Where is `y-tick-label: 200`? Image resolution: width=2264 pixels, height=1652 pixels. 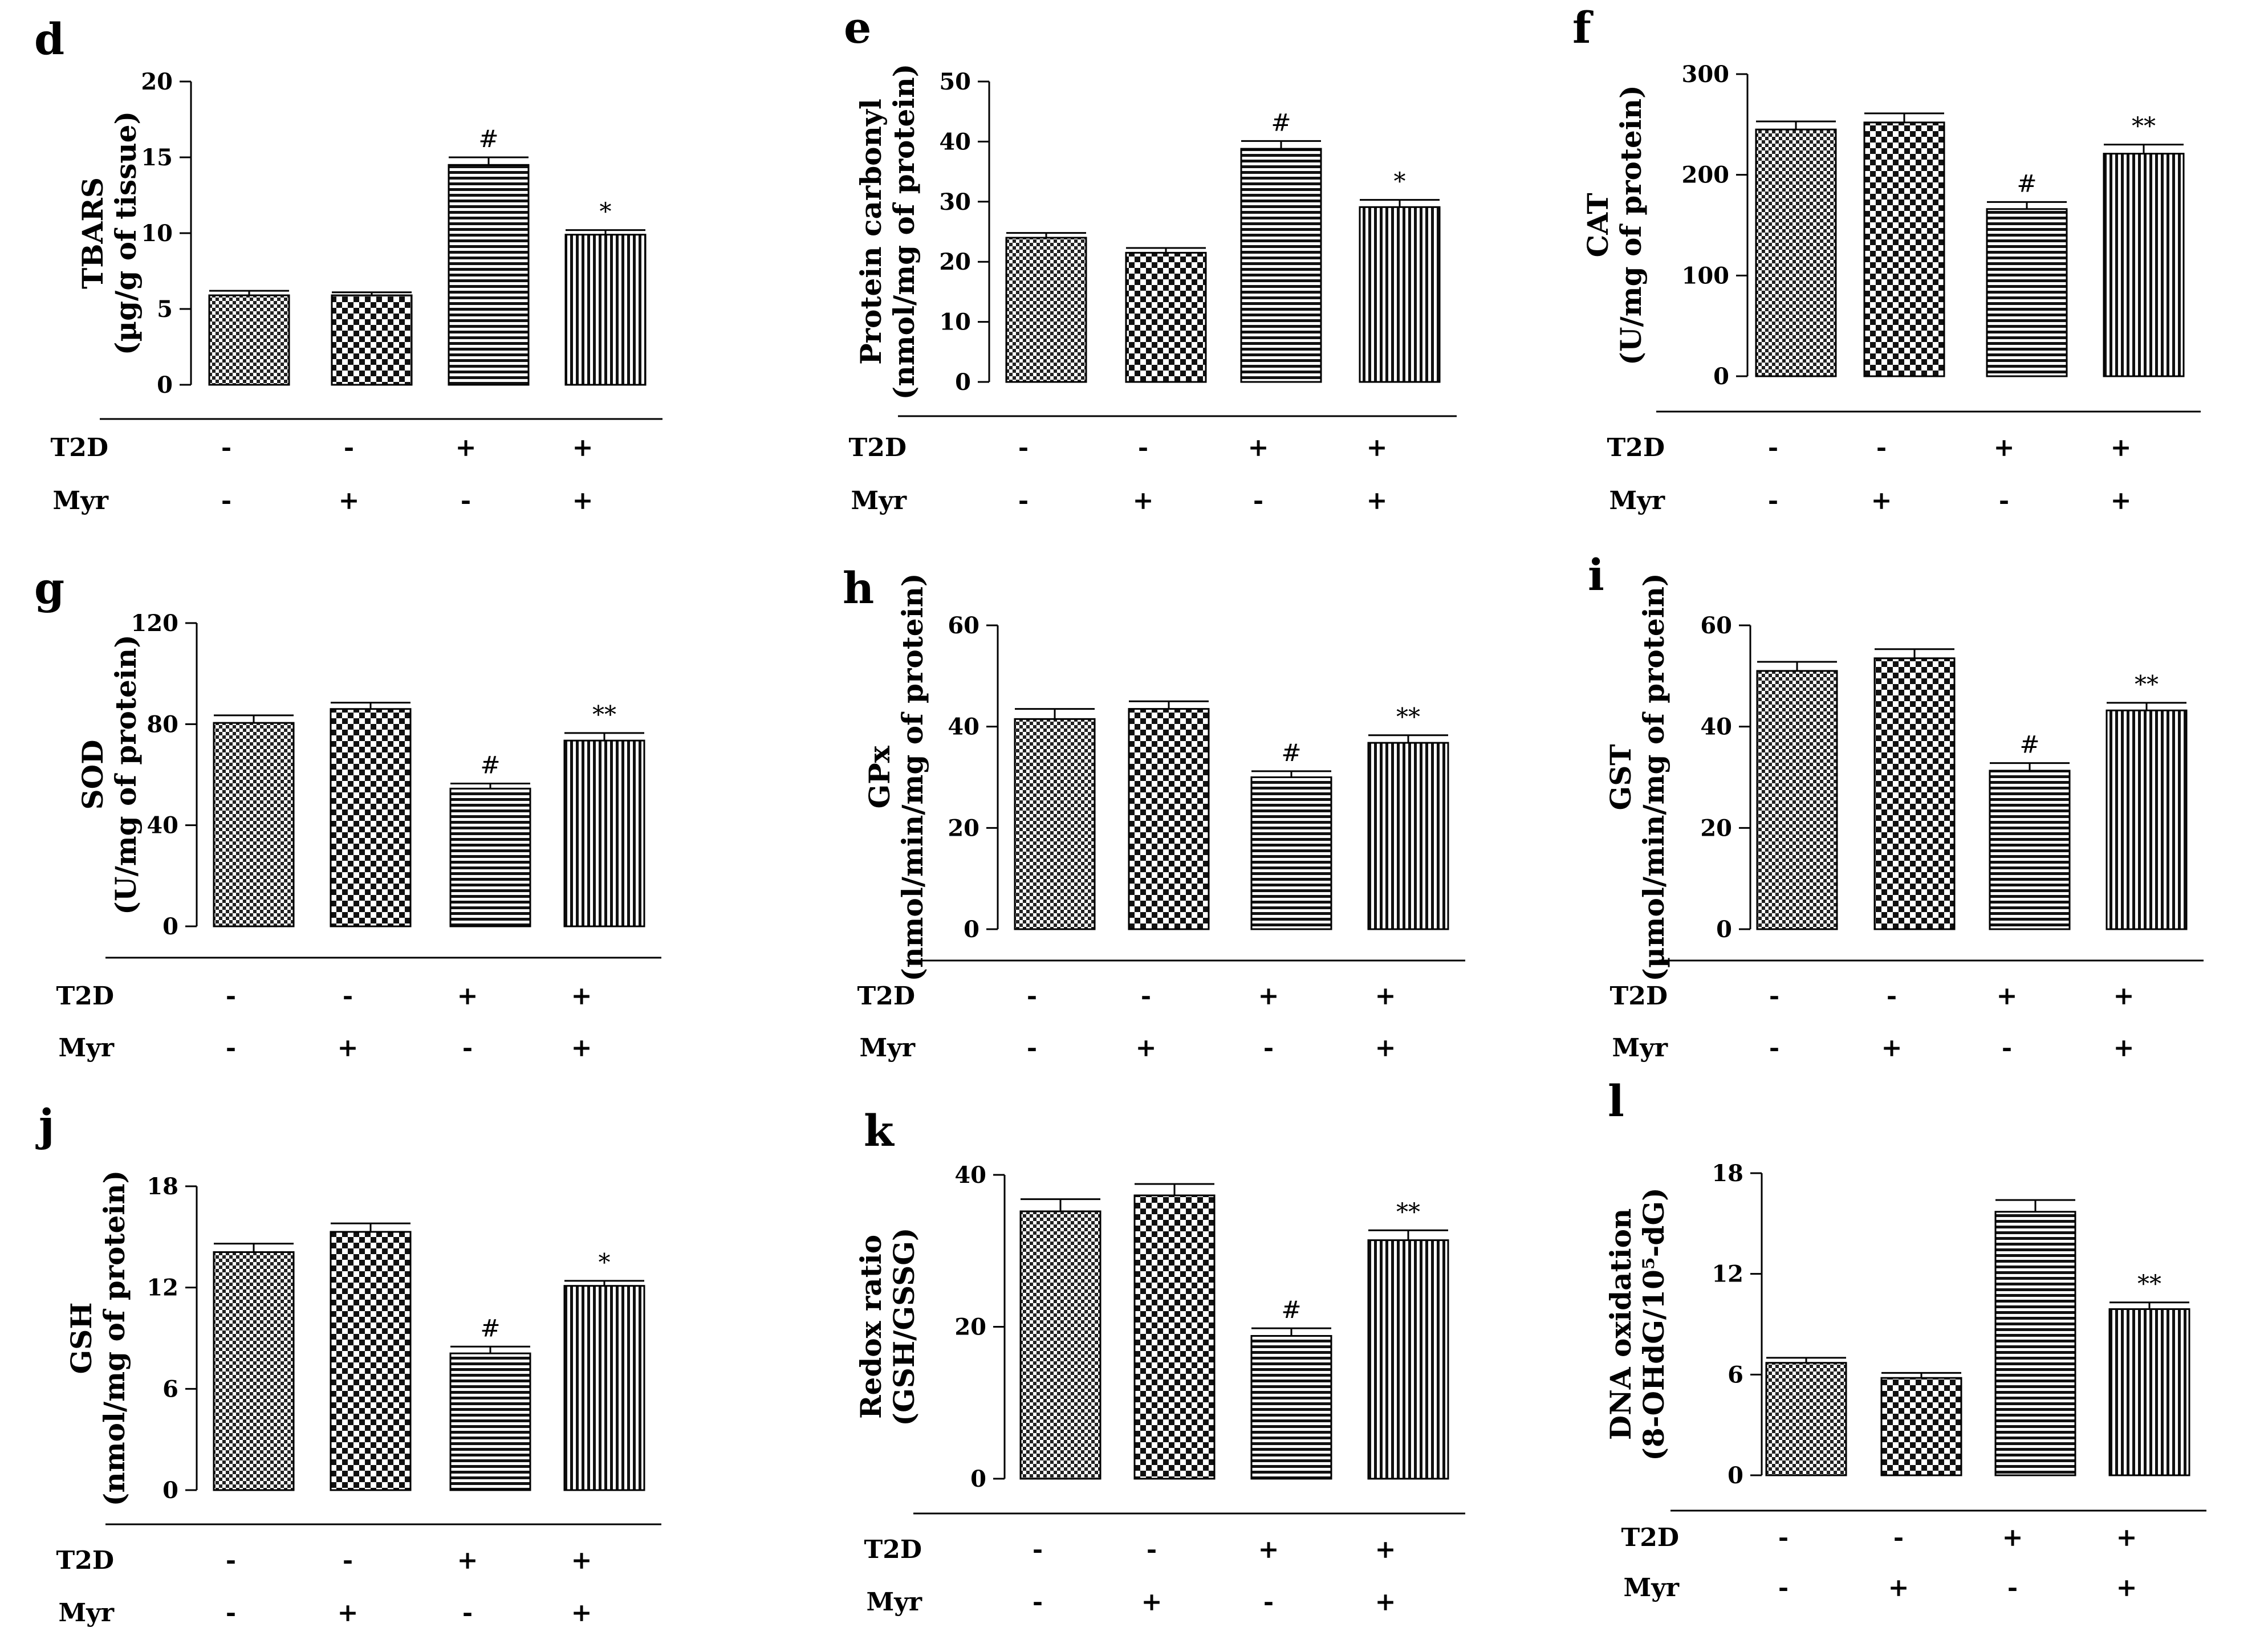
y-tick-label: 200 is located at coordinates (1706, 175).